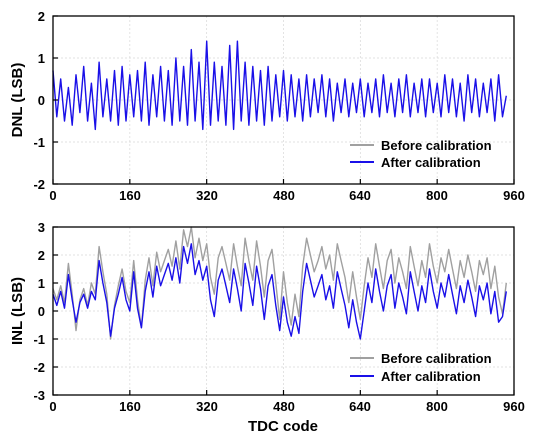 This screenshot has width=550, height=448. Describe the element at coordinates (39, 339) in the screenshot. I see `inl-y-tick-label: -1` at that location.